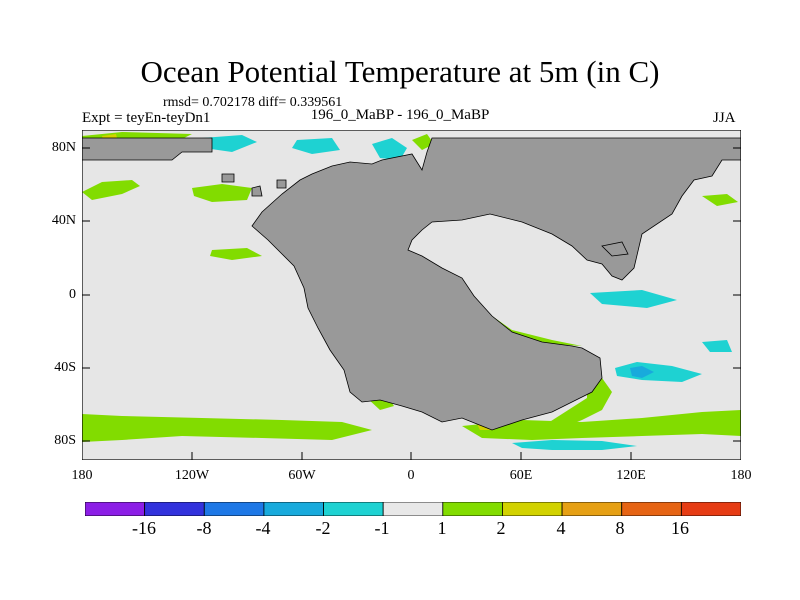 This screenshot has height=600, width=800. I want to click on blue-anomaly, so click(642, 372).